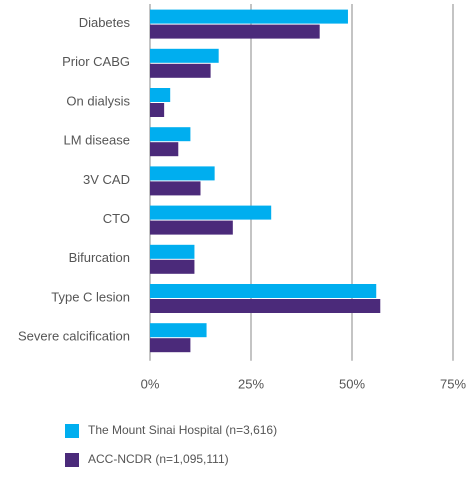 This screenshot has height=501, width=471. I want to click on y-tick-label: 3V CAD, so click(106, 179).